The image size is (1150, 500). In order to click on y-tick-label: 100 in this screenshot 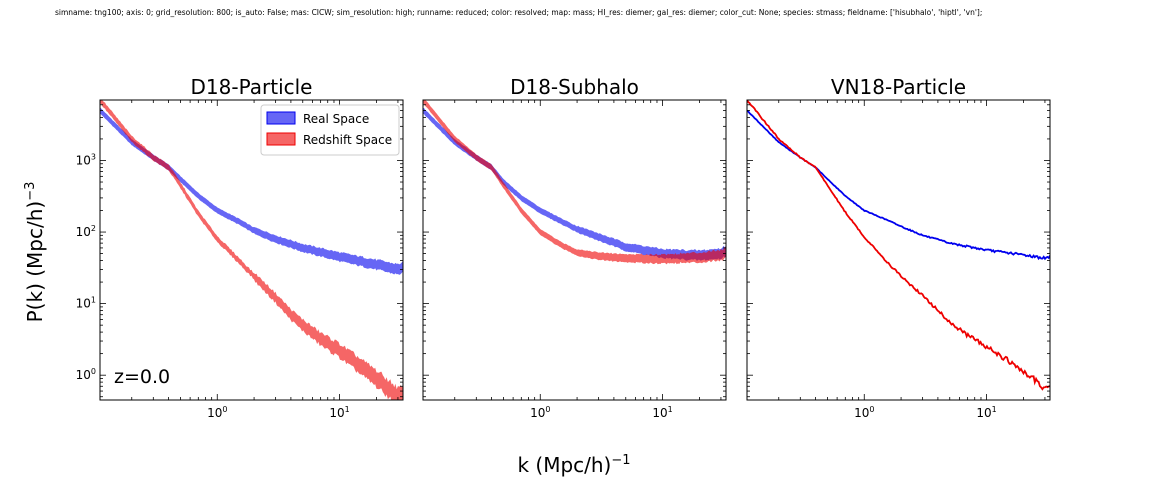, I will do `click(86, 374)`.